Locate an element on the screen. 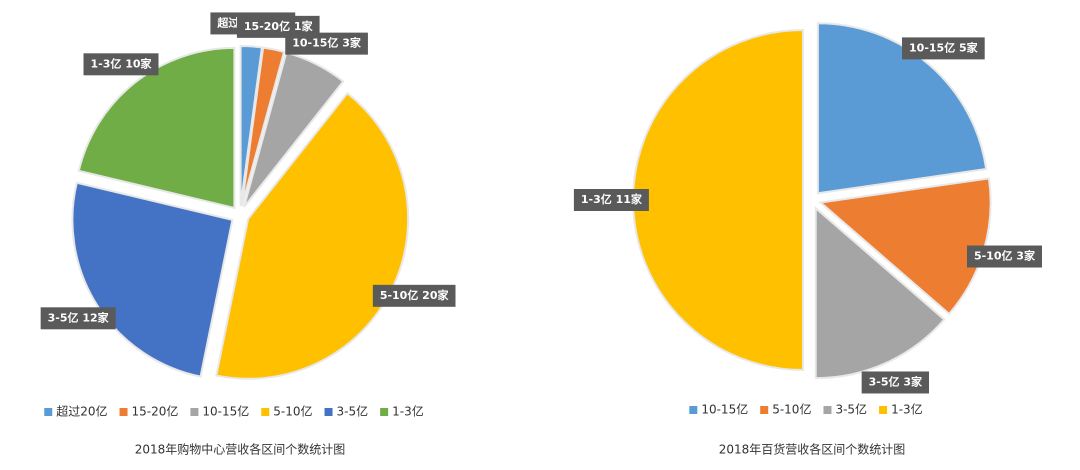  legend-item: 超过20亿 is located at coordinates (76, 411).